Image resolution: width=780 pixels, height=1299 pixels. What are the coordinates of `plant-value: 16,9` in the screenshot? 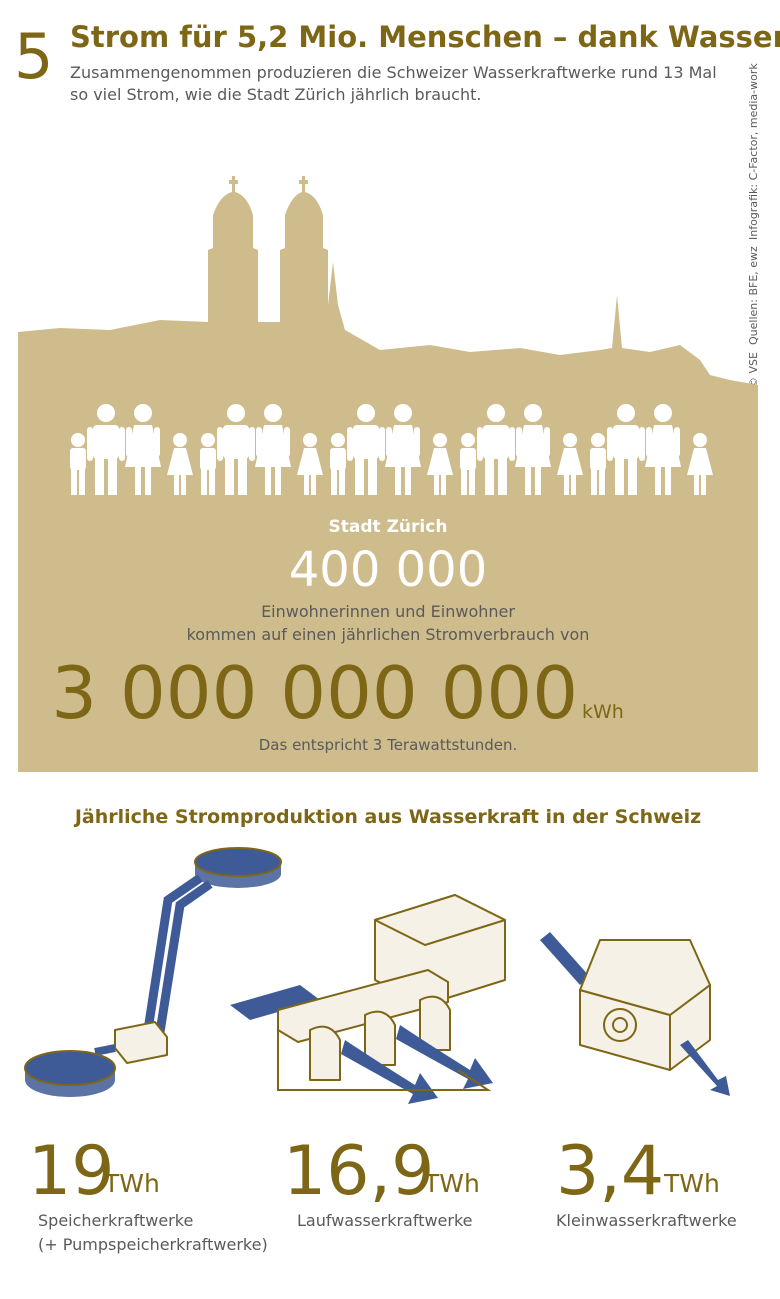 It's located at (358, 1171).